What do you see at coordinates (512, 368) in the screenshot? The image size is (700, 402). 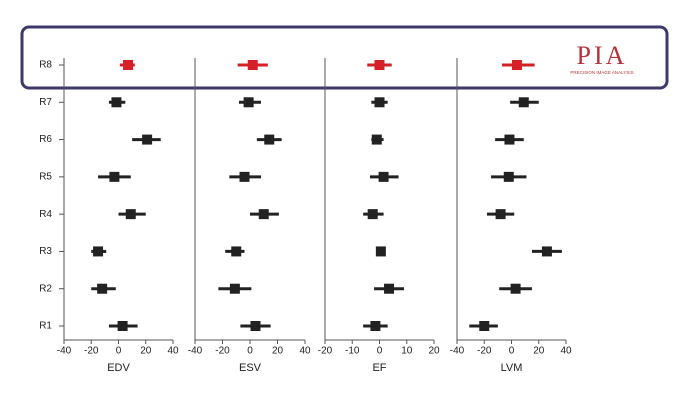 I see `x-axis-label: LVM` at bounding box center [512, 368].